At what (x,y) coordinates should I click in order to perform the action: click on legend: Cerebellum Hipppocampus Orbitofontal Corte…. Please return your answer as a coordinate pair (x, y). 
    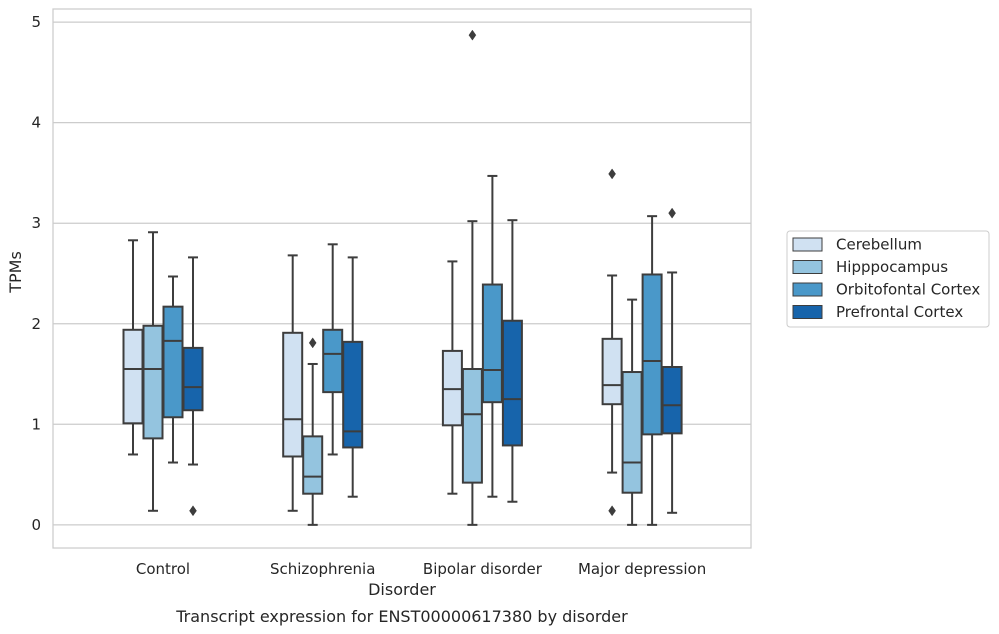
    Looking at the image, I should click on (888, 279).